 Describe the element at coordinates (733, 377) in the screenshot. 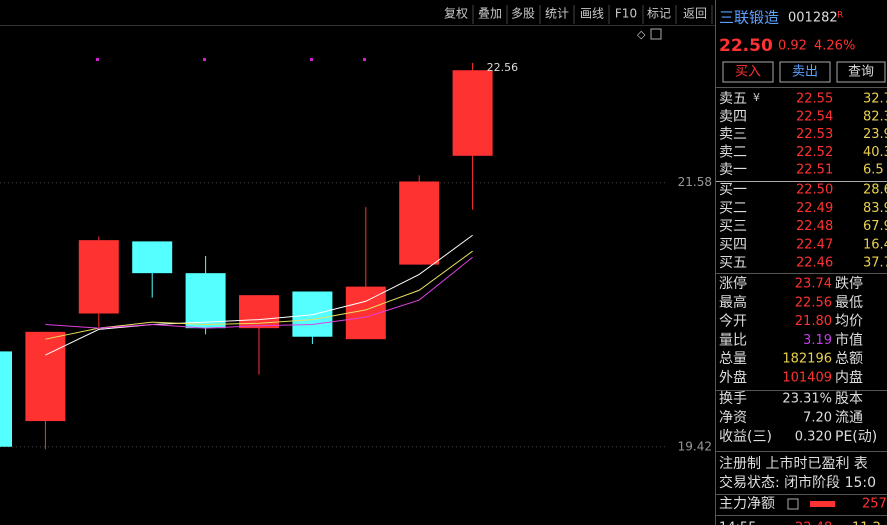

I see `stats-label: 外盘` at that location.